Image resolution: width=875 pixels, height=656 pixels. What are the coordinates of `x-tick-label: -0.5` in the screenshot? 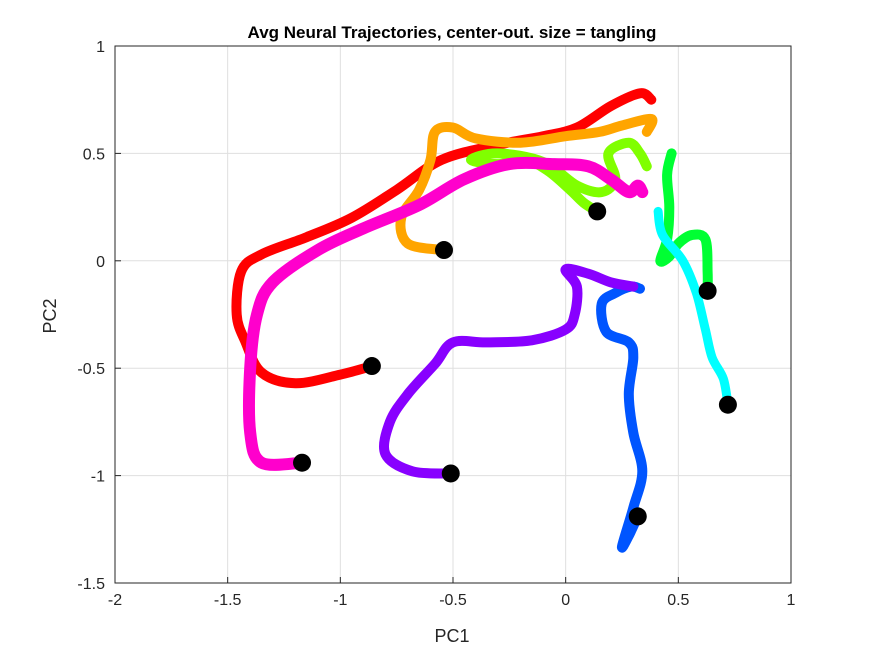 It's located at (453, 600).